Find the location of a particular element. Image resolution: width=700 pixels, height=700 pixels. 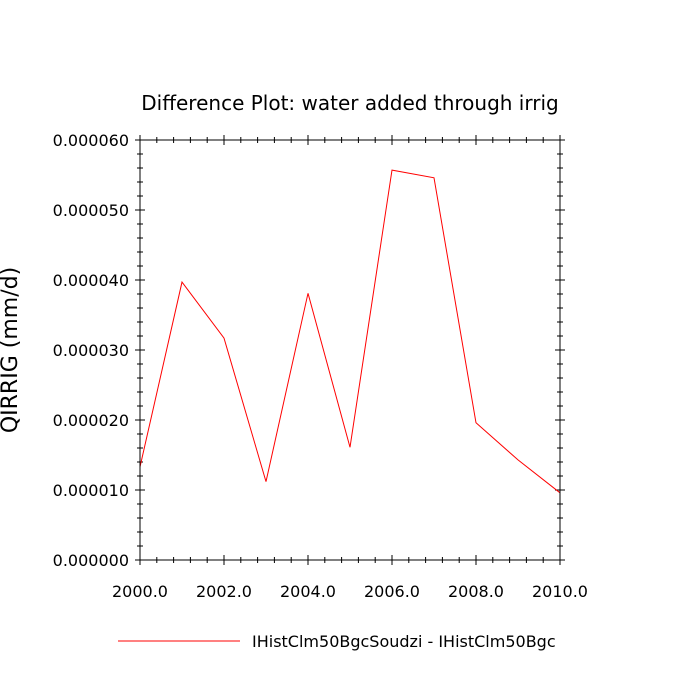

y-tick-label: 0.000030 is located at coordinates (91, 350).